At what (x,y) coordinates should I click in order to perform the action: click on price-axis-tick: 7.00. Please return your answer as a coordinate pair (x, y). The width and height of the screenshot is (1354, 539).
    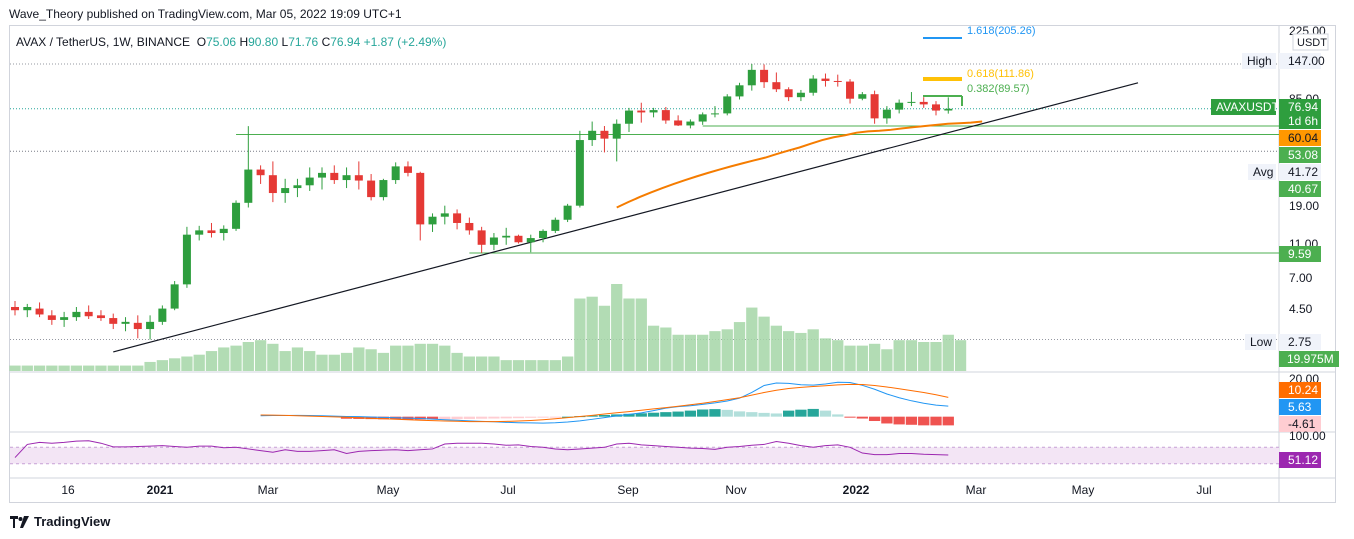
    Looking at the image, I should click on (1301, 278).